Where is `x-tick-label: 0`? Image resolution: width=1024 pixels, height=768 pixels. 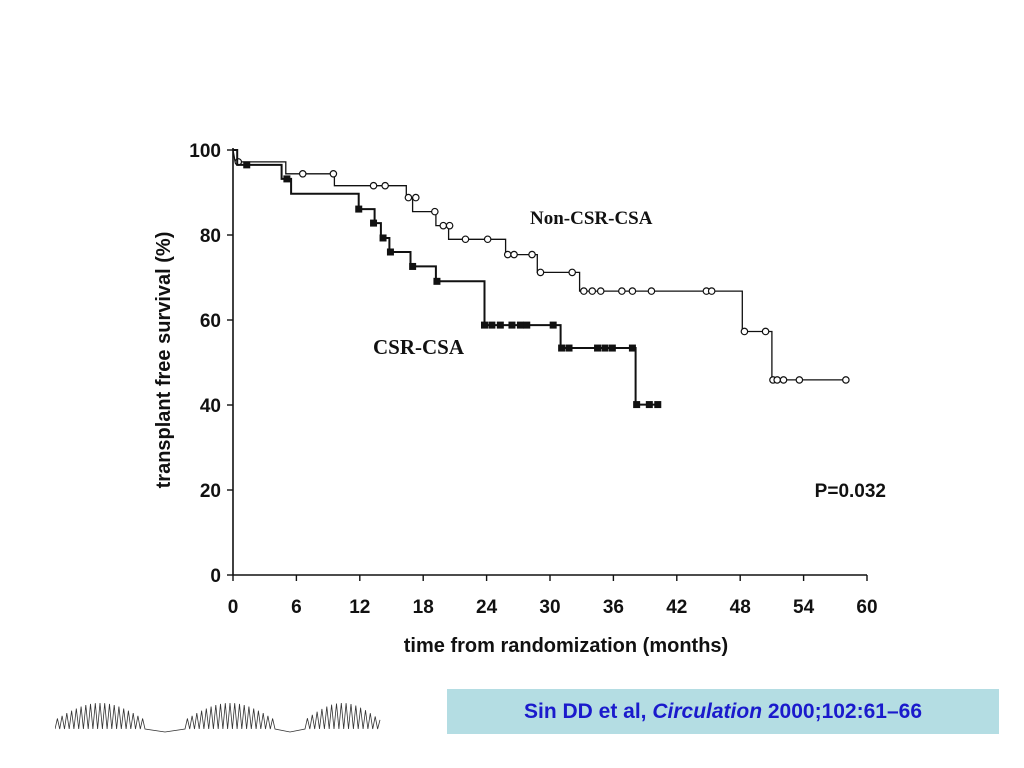
x-tick-label: 0 is located at coordinates (233, 607).